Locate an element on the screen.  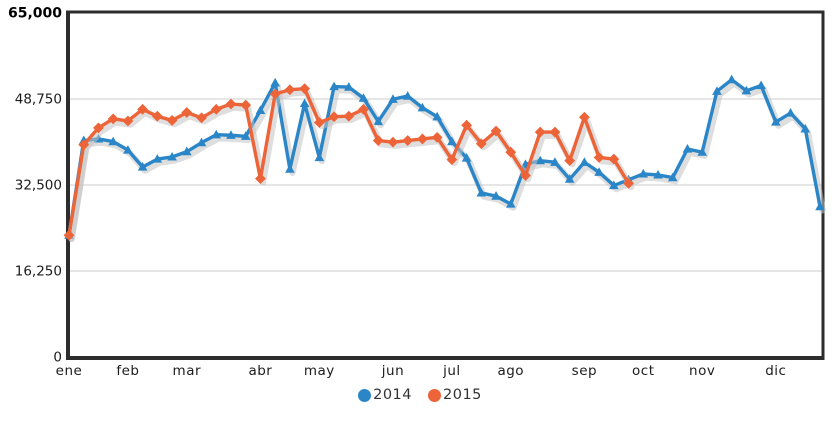
x-axis-label: feb is located at coordinates (127, 371).